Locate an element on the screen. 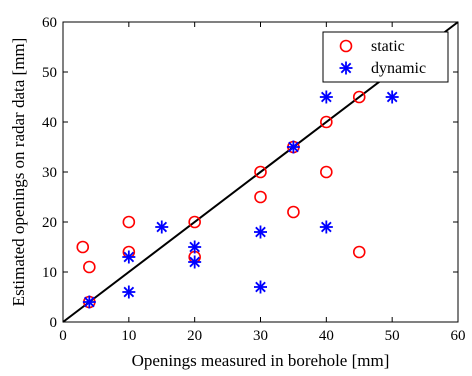  y-tick-label: 0 is located at coordinates (54, 323).